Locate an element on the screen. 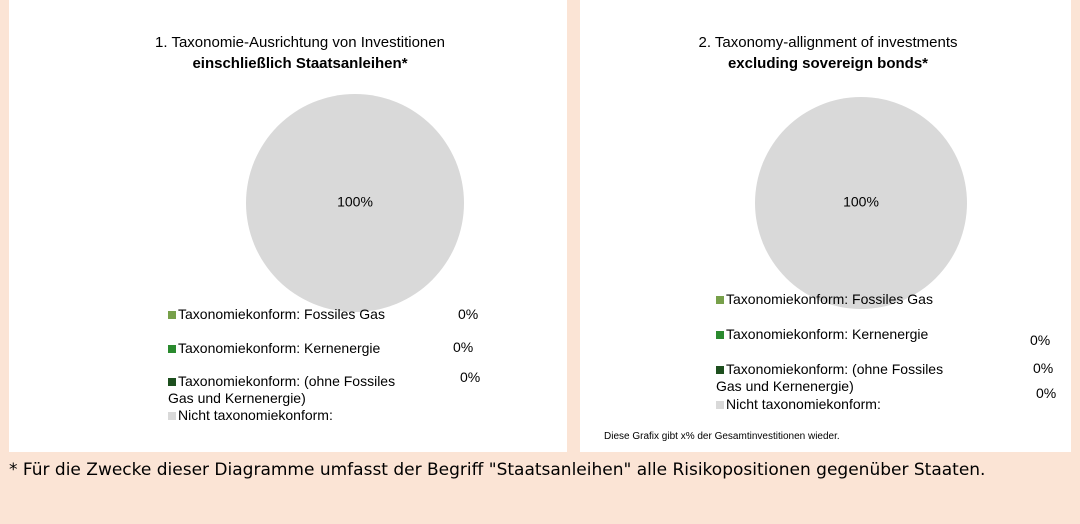 This screenshot has height=524, width=1080. chart-subtitle: excluding sovereign bonds* is located at coordinates (828, 63).